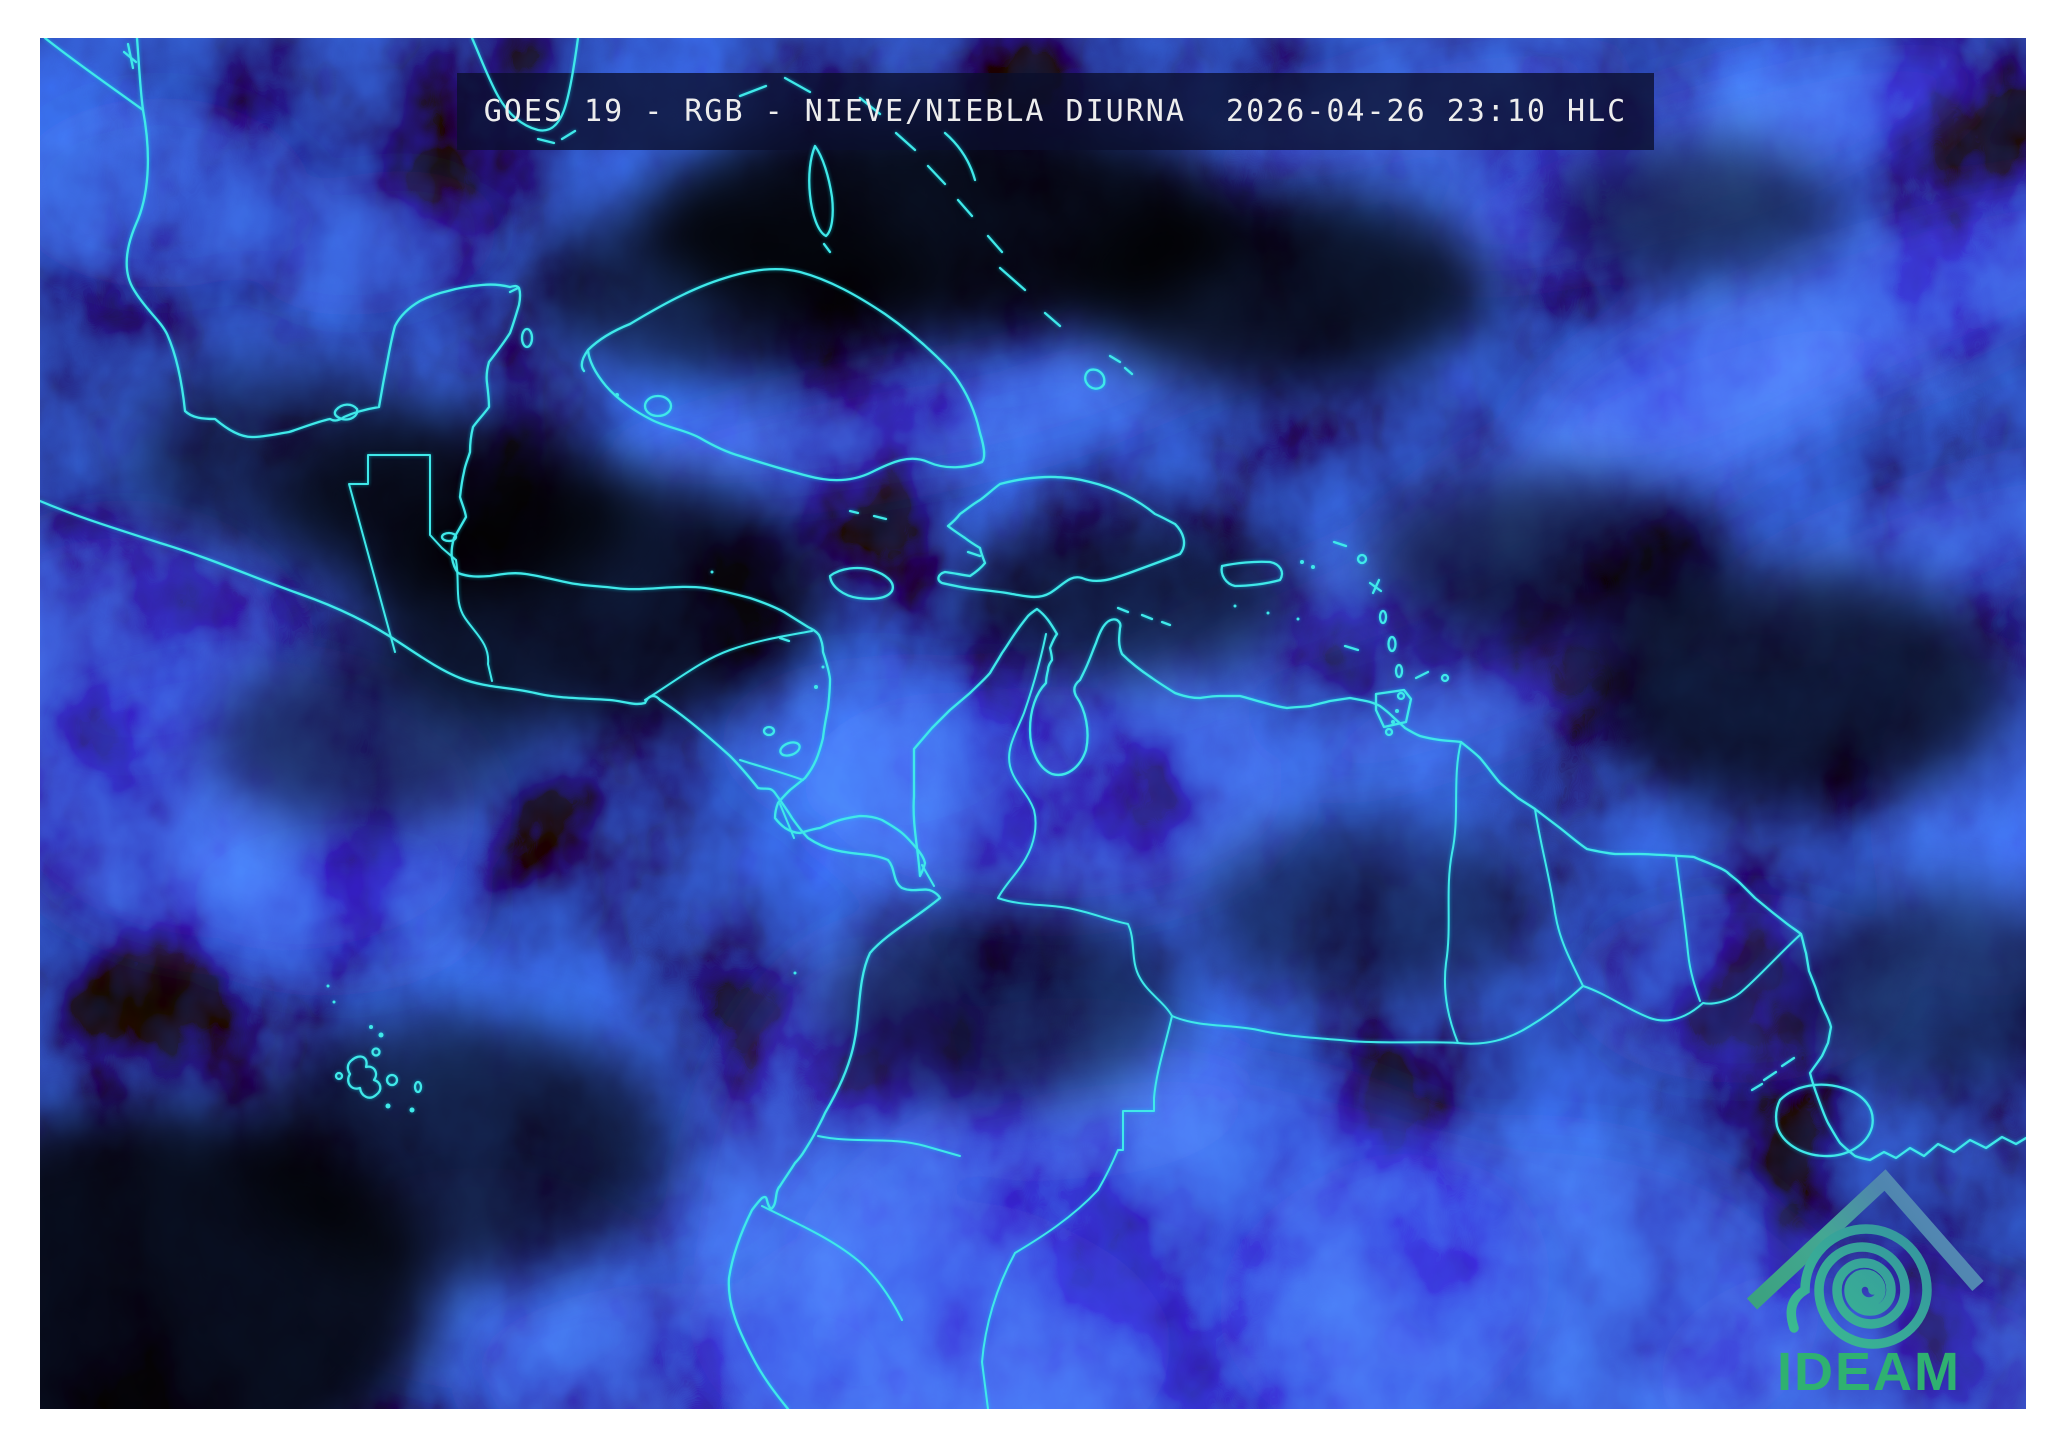 The width and height of the screenshot is (2063, 1447). Describe the element at coordinates (783, 374) in the screenshot. I see `coastline-cuba` at that location.